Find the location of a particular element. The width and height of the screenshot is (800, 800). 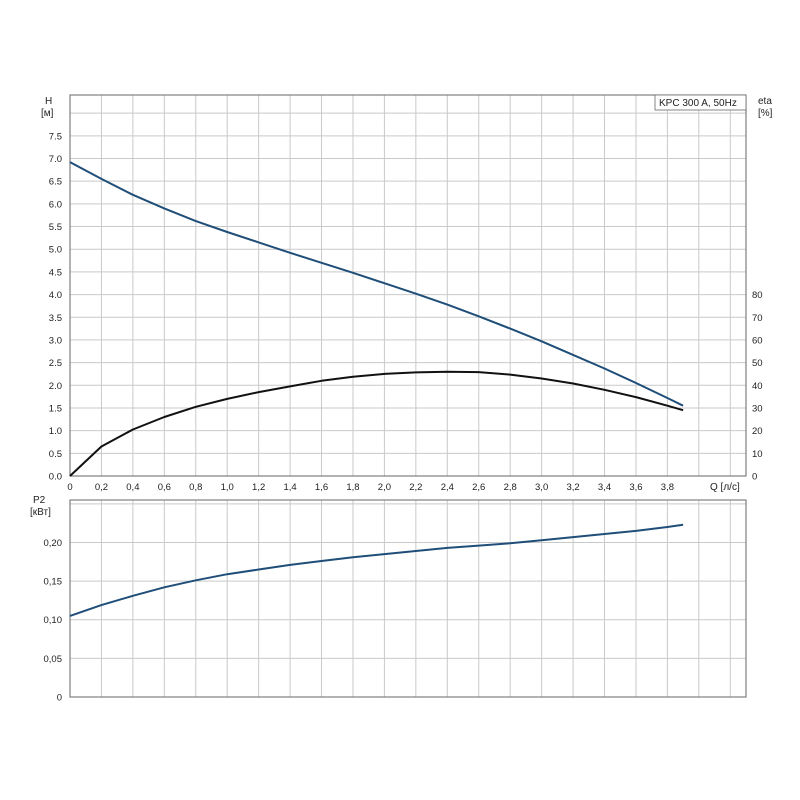

y-left-tick-label: 6.0 is located at coordinates (55, 204).